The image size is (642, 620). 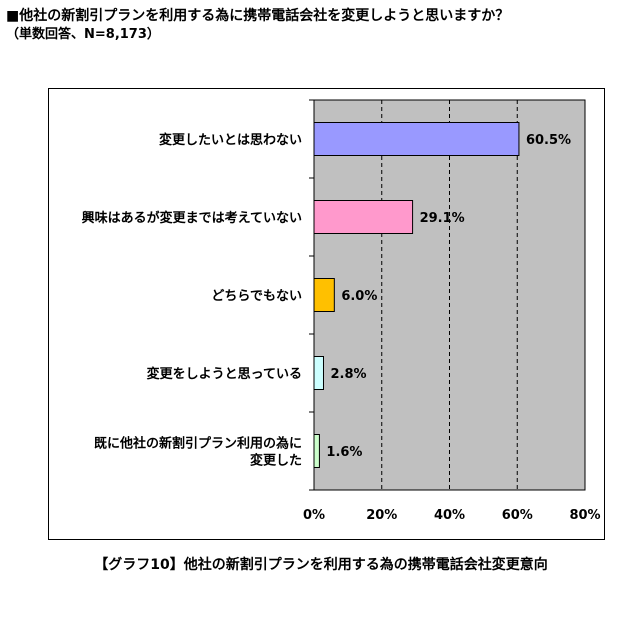 I want to click on category-label: 興味はあるが変更までは考えていない, so click(x=192, y=218).